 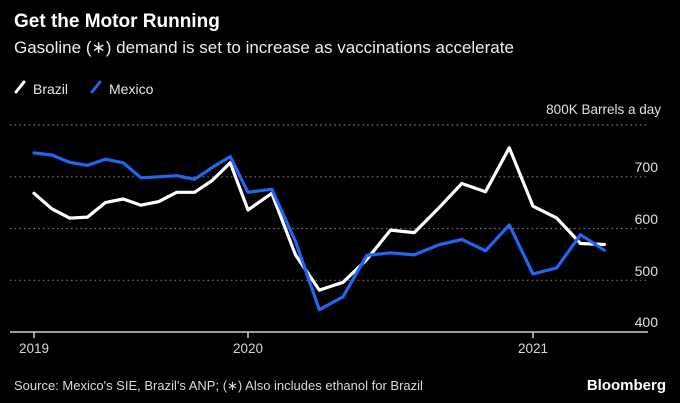 What do you see at coordinates (603, 109) in the screenshot?
I see `y-axis-unit-note: 800K Barrels a day` at bounding box center [603, 109].